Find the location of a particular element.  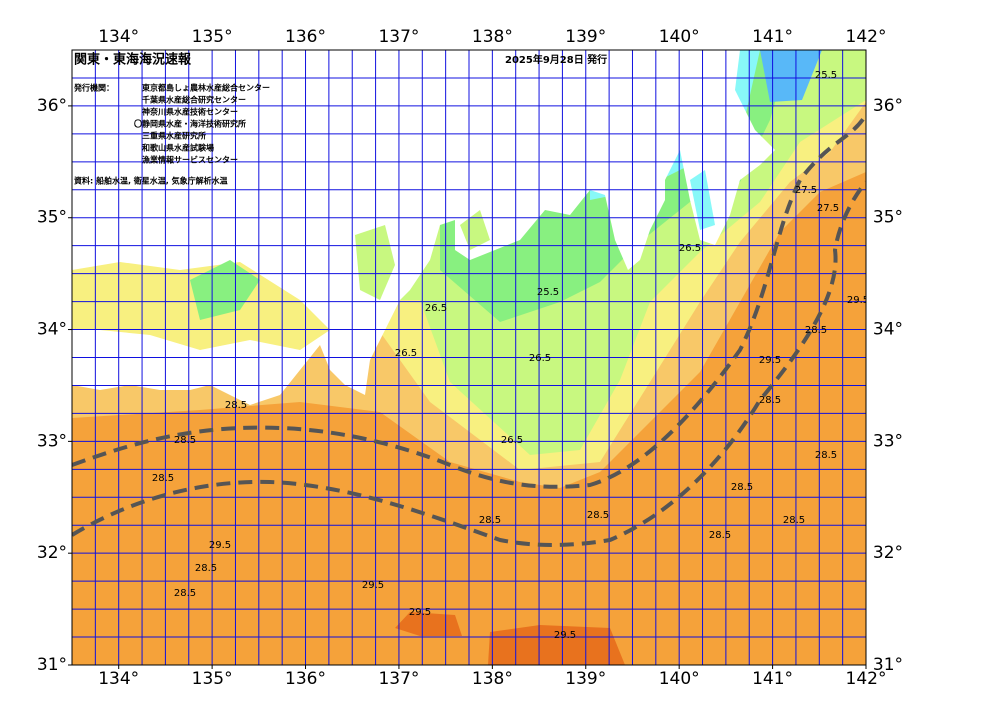

issuer: 〇静岡県水産・海洋技術研究所 is located at coordinates (190, 124).